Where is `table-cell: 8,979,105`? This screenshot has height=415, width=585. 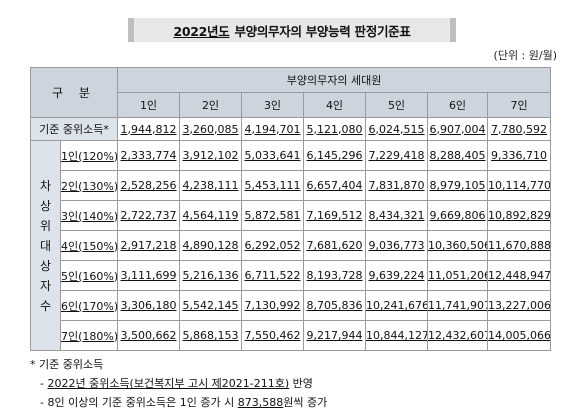 table-cell: 8,979,105 is located at coordinates (457, 185).